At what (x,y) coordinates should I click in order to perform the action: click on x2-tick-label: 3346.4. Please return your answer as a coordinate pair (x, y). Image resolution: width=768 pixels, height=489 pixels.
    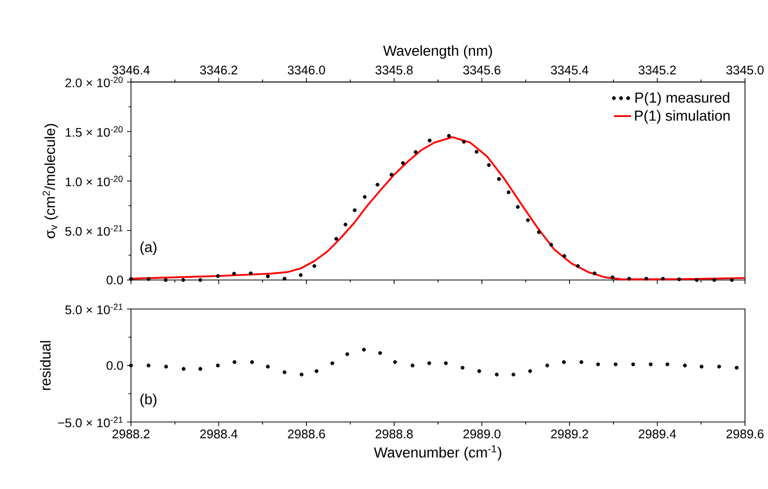
    Looking at the image, I should click on (131, 70).